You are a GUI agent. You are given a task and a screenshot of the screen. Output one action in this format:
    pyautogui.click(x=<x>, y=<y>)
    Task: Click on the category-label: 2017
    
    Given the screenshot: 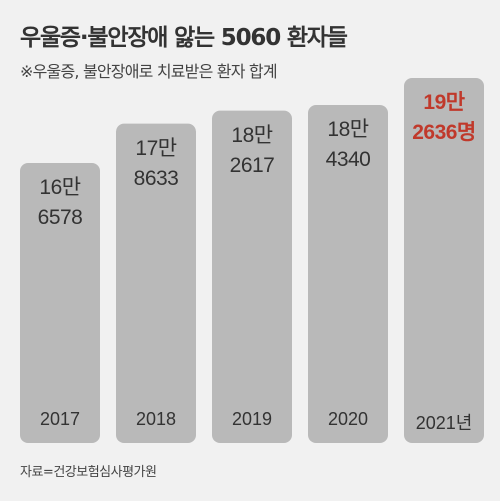 What is the action you would take?
    pyautogui.click(x=60, y=419)
    